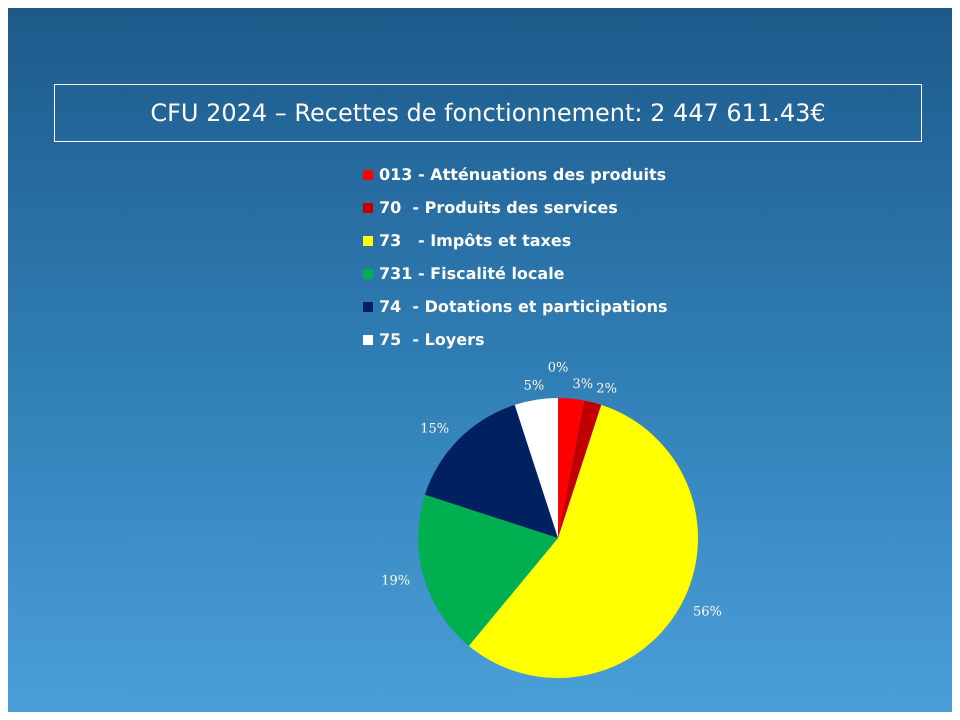 The image size is (960, 720). I want to click on legend-label: 74 - Dotations et participations, so click(523, 306).